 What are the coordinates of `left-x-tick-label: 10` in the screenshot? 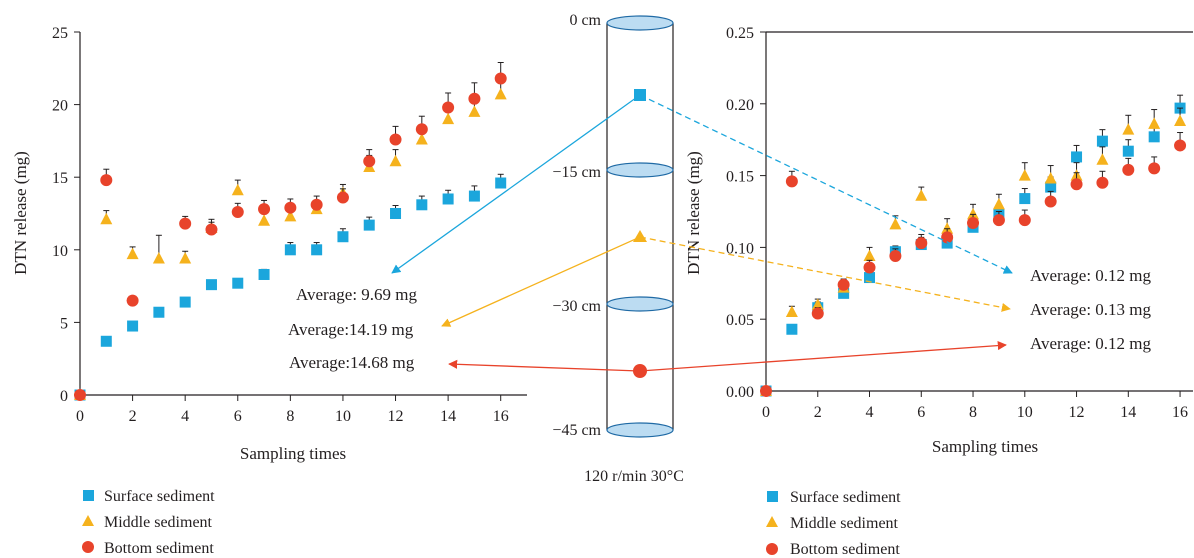 It's located at (343, 416).